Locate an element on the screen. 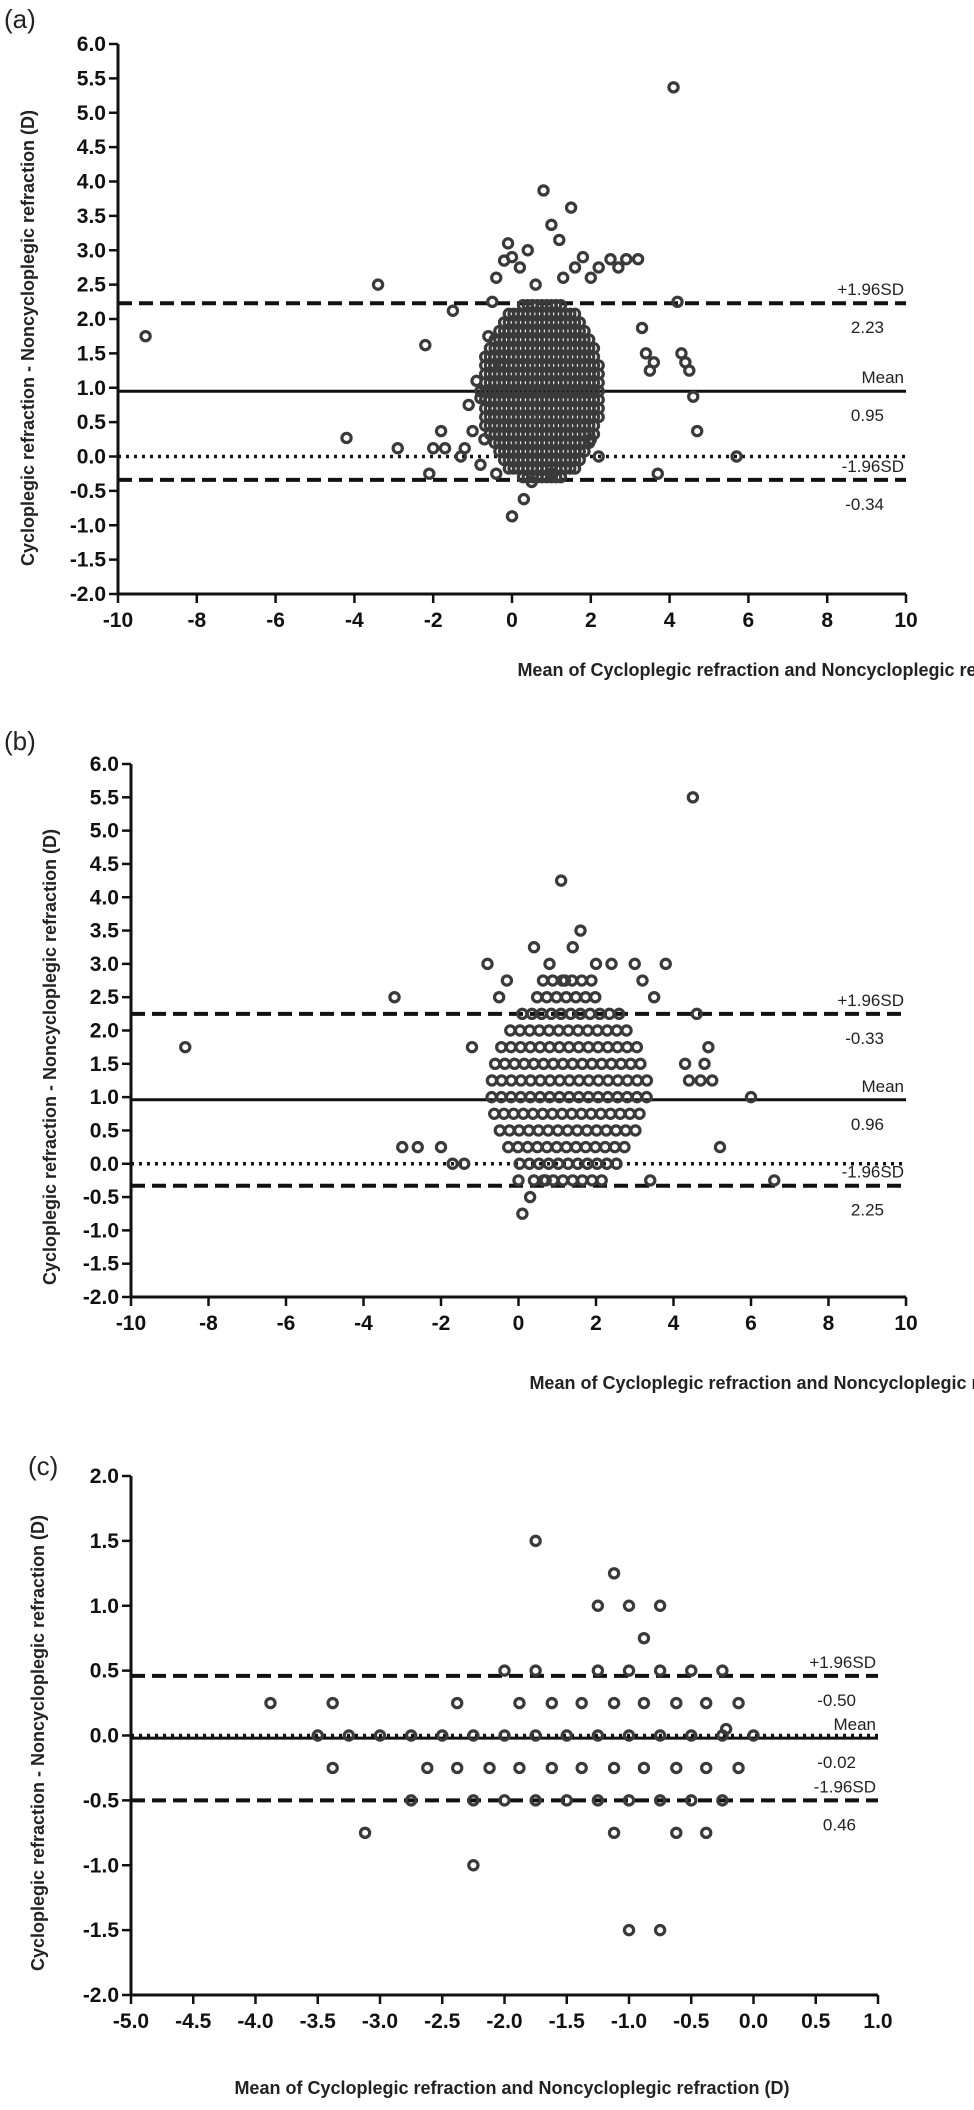 This screenshot has width=974, height=2110. x-tick-label: 0.0 is located at coordinates (753, 2021).